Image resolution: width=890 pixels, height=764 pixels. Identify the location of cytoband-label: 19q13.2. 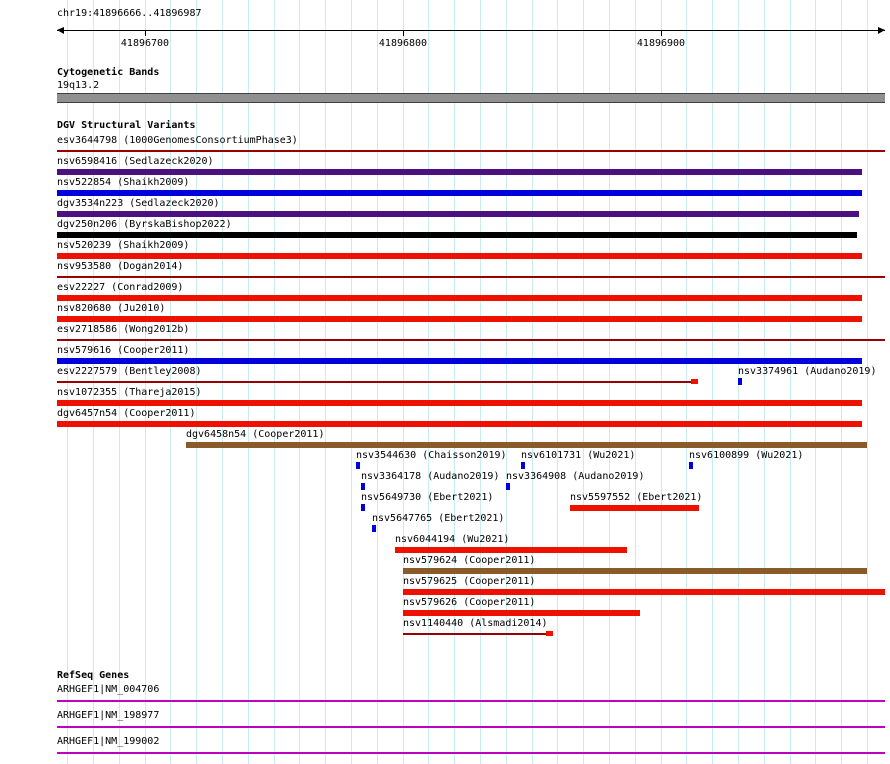
(78, 85).